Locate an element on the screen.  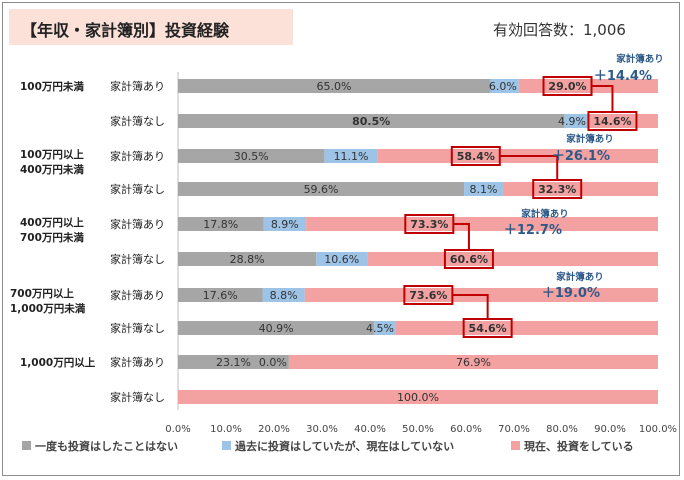
data-label: 8.8% is located at coordinates (284, 295).